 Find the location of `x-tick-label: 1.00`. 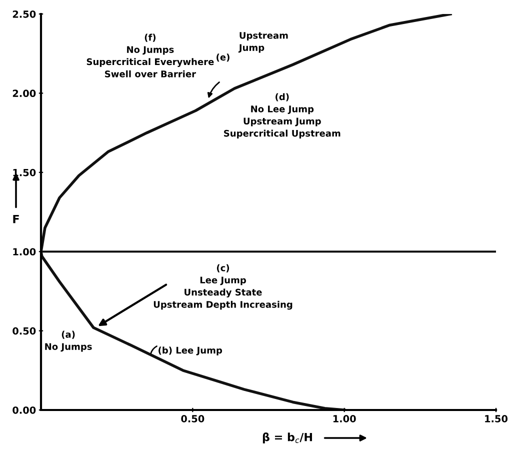

x-tick-label: 1.00 is located at coordinates (344, 418).